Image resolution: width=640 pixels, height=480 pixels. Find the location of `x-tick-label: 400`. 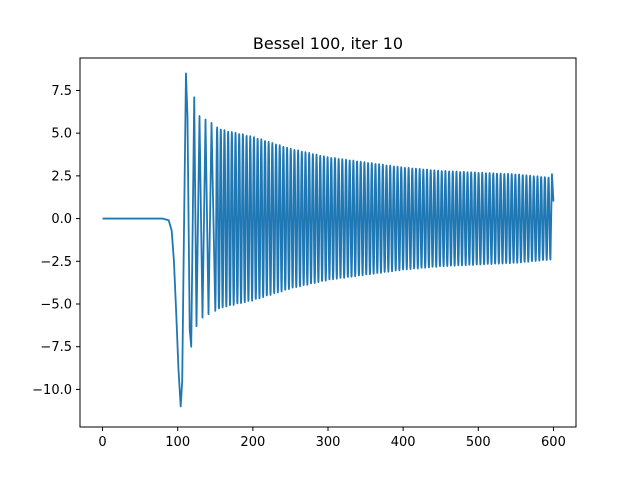

x-tick-label: 400 is located at coordinates (403, 442).